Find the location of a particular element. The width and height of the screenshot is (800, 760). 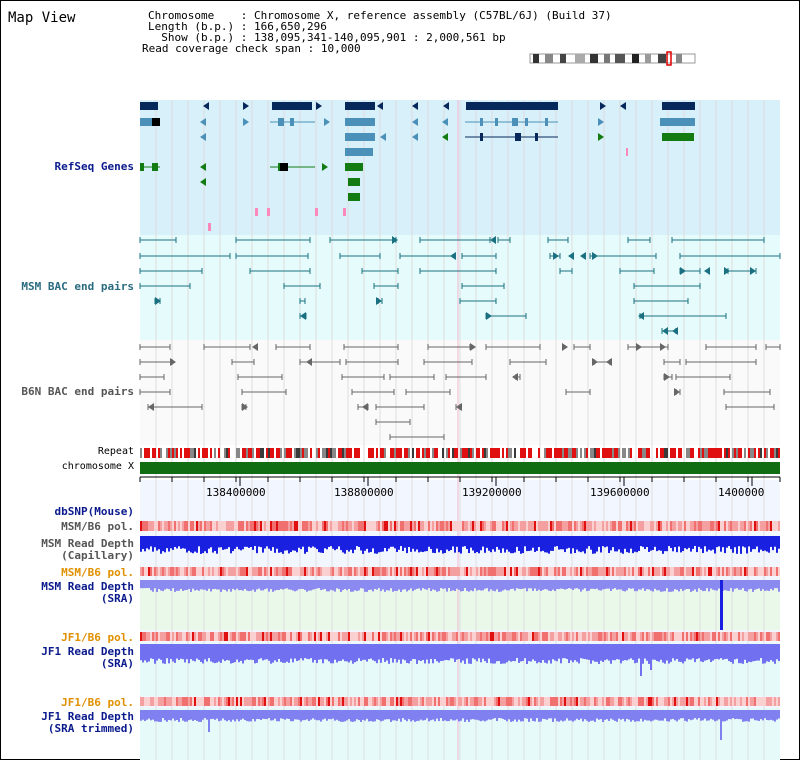

label-jf1-pol-2: JF1/B6 pol. is located at coordinates (97, 702).